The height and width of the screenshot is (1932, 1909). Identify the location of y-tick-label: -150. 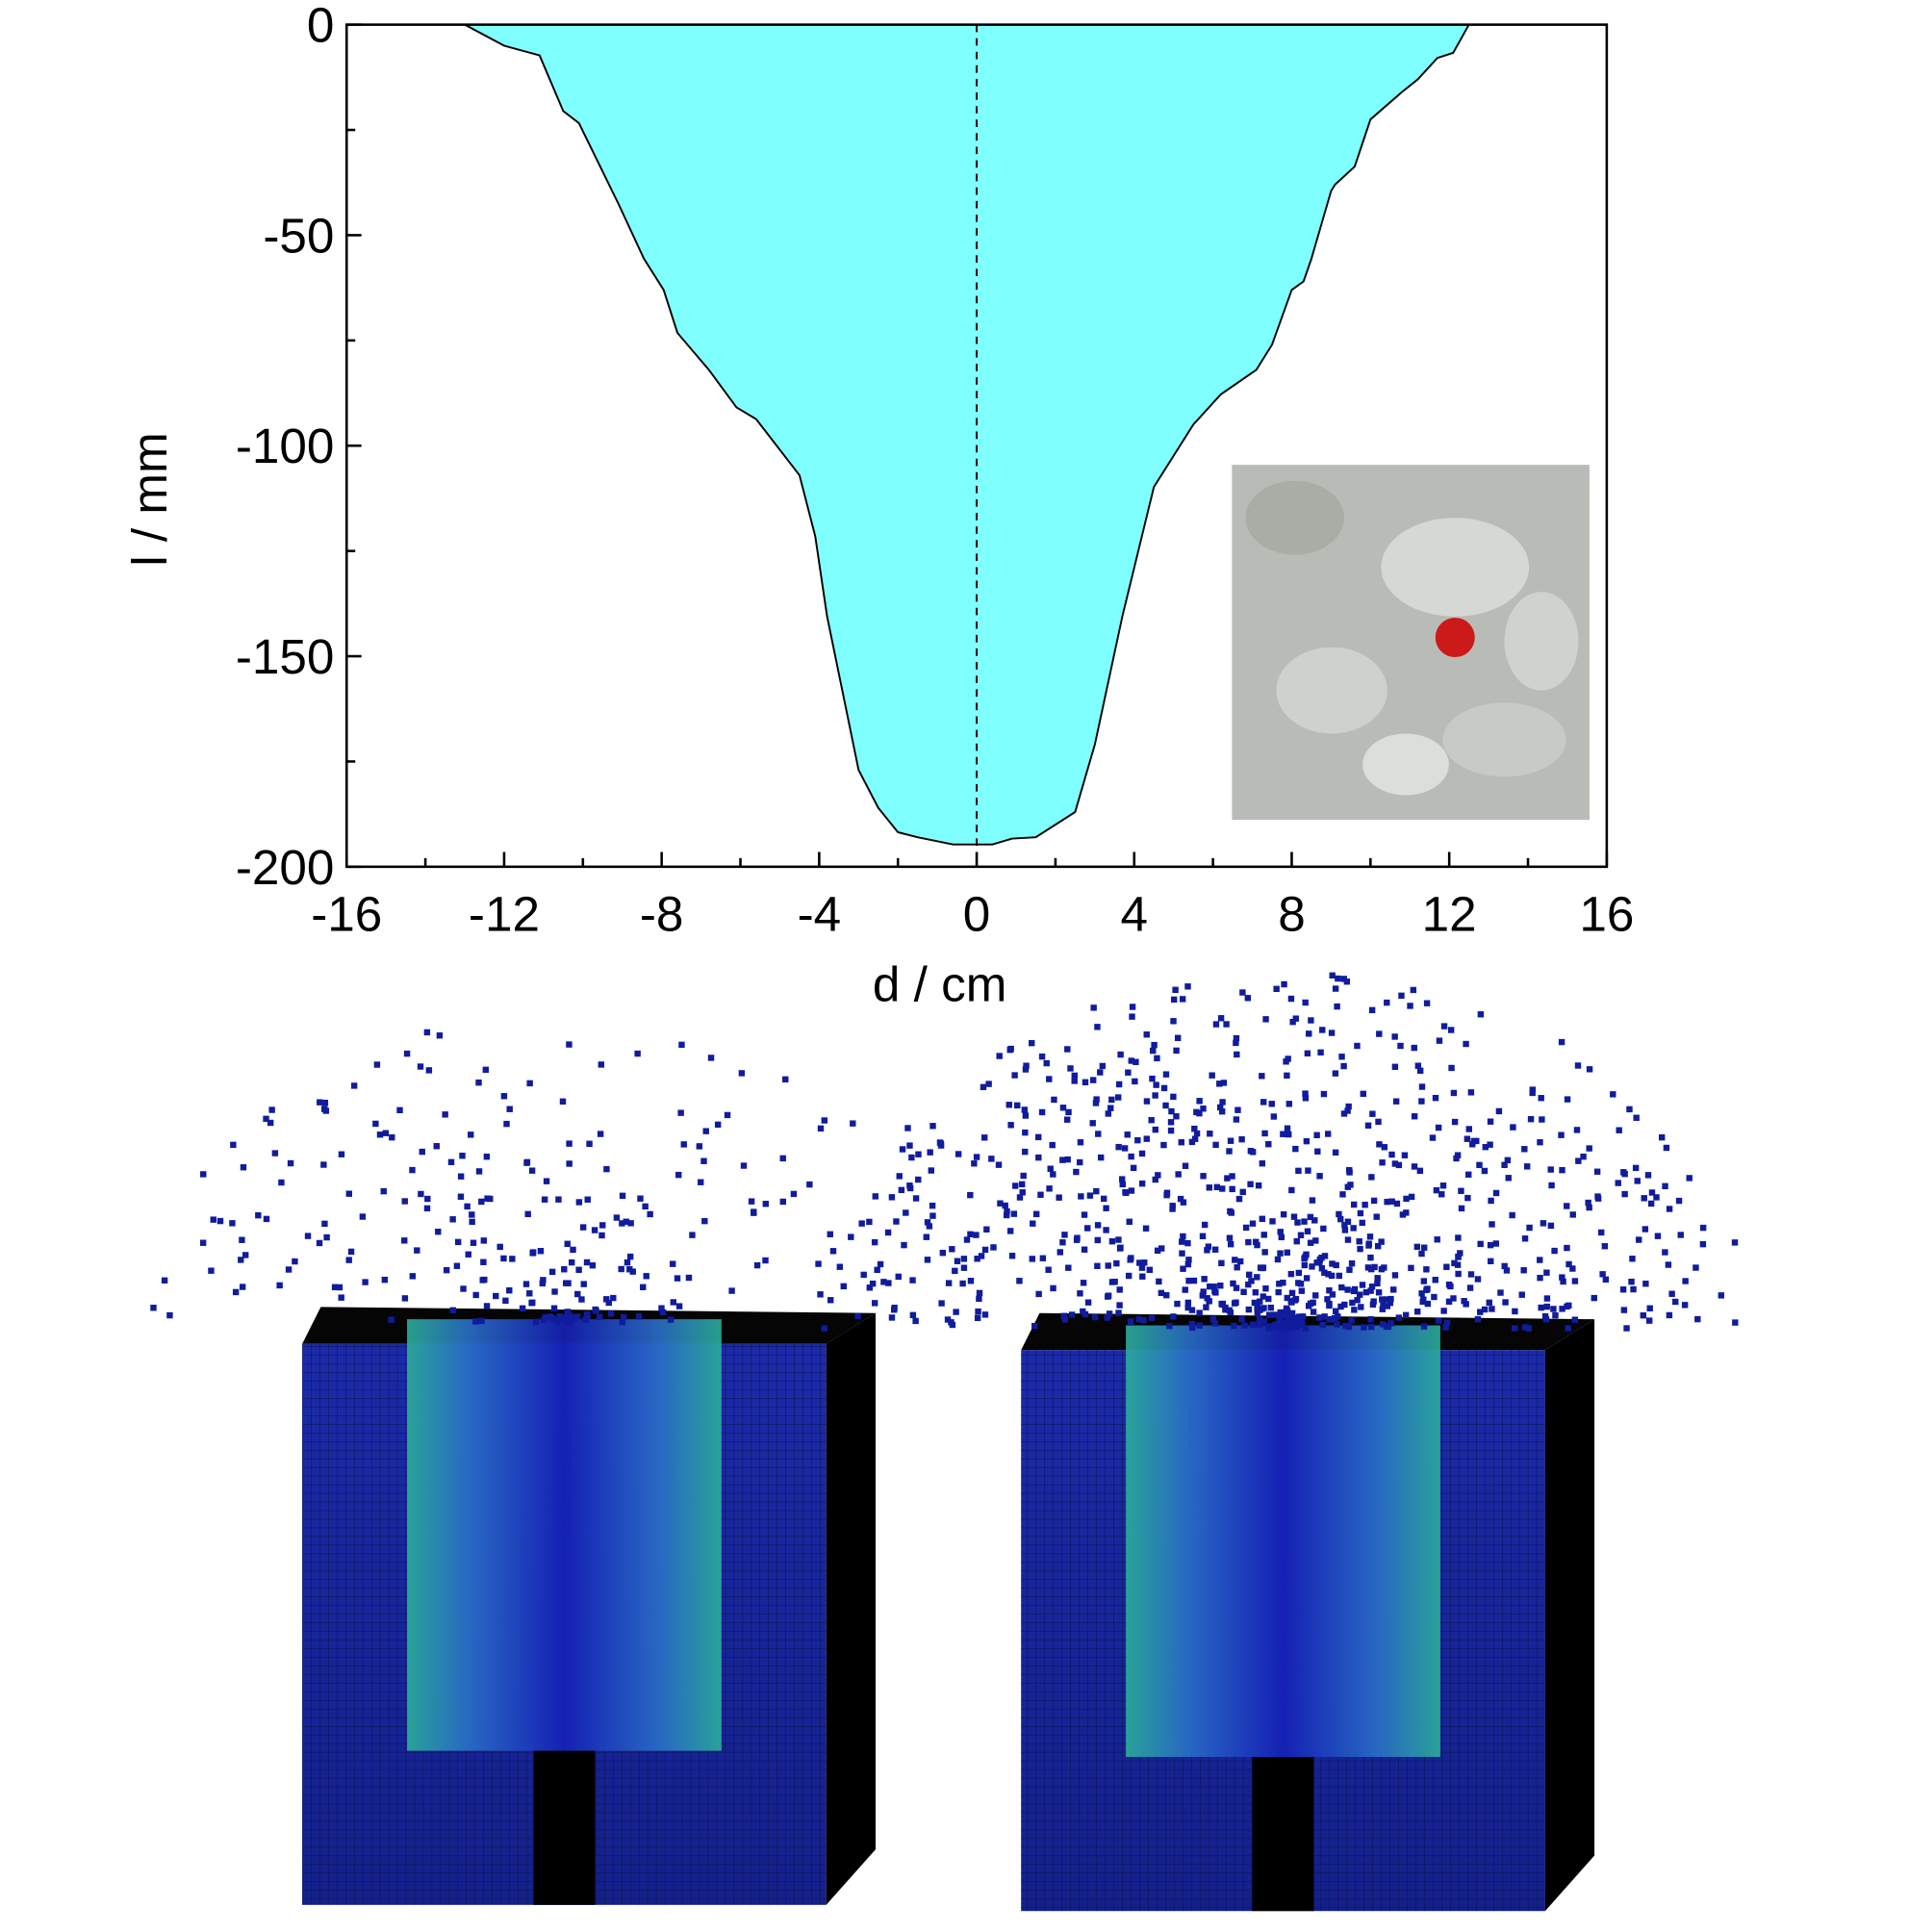
(285, 656).